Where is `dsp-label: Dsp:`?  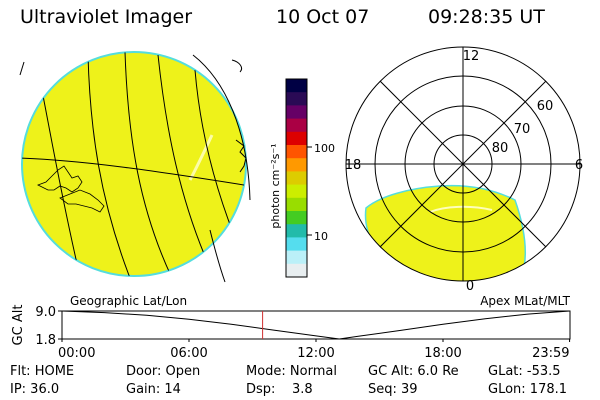 dsp-label: Dsp: is located at coordinates (261, 389).